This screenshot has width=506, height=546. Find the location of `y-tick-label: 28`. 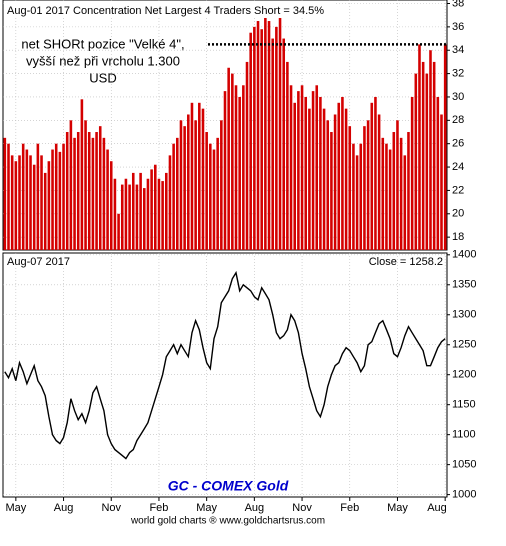

y-tick-label: 28 is located at coordinates (458, 120).